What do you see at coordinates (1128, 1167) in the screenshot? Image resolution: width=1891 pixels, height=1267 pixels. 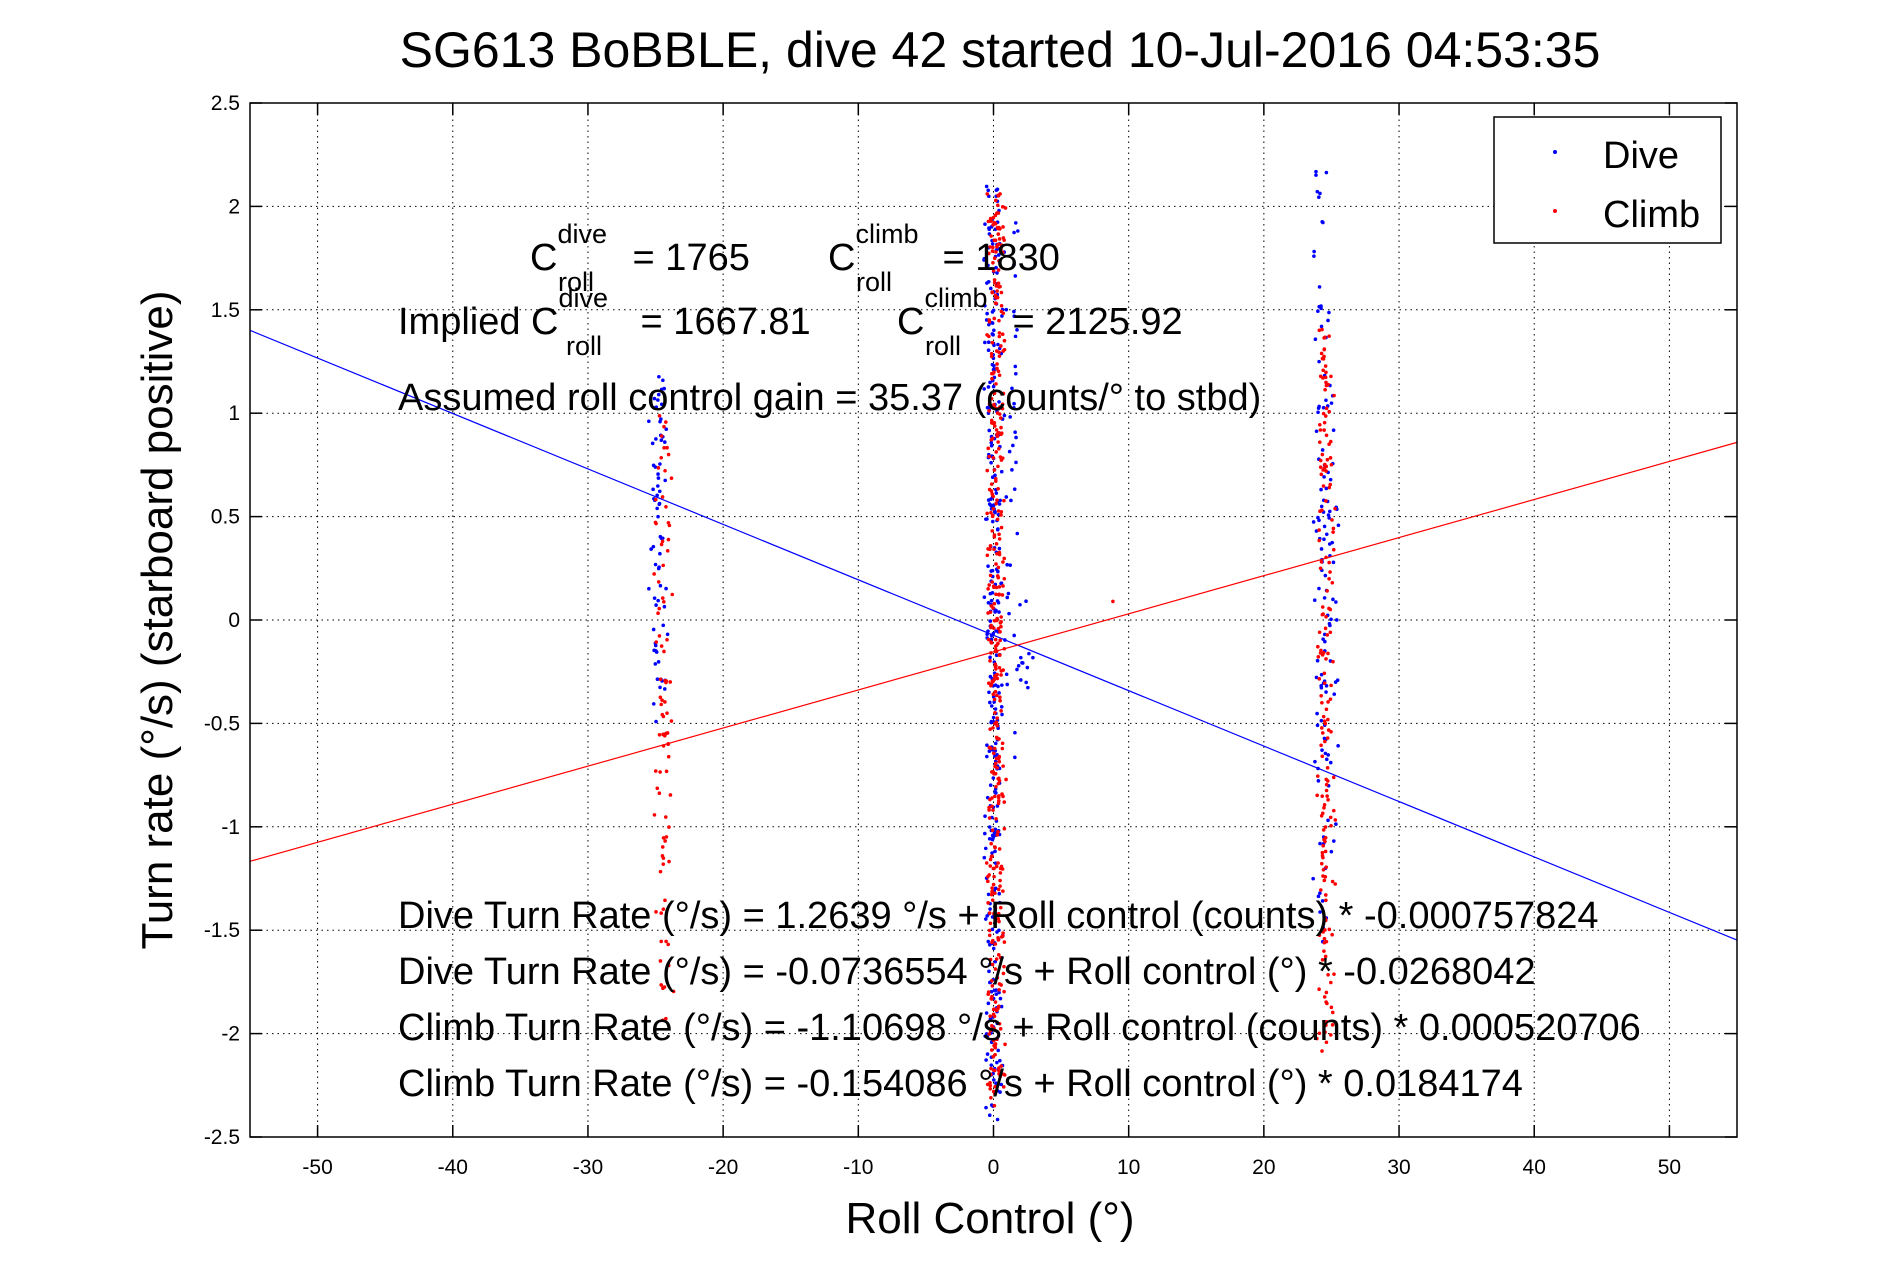 I see `x-tick-label: 10` at bounding box center [1128, 1167].